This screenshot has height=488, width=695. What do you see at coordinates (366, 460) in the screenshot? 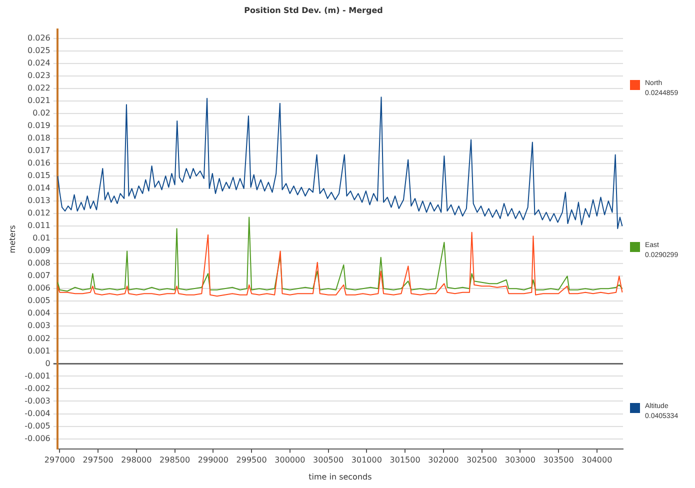
I see `x-tick-label: 301000` at bounding box center [366, 460].